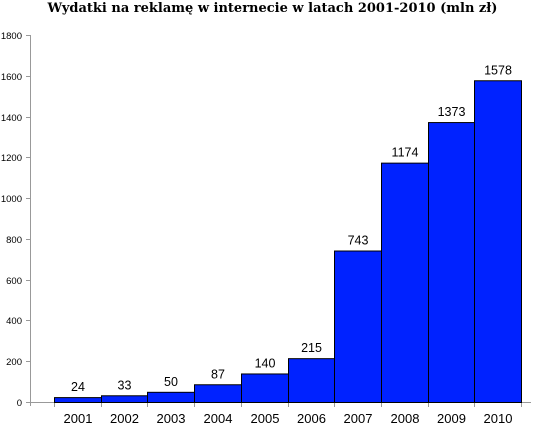  I want to click on y-tick-label: 1000, so click(11, 199).